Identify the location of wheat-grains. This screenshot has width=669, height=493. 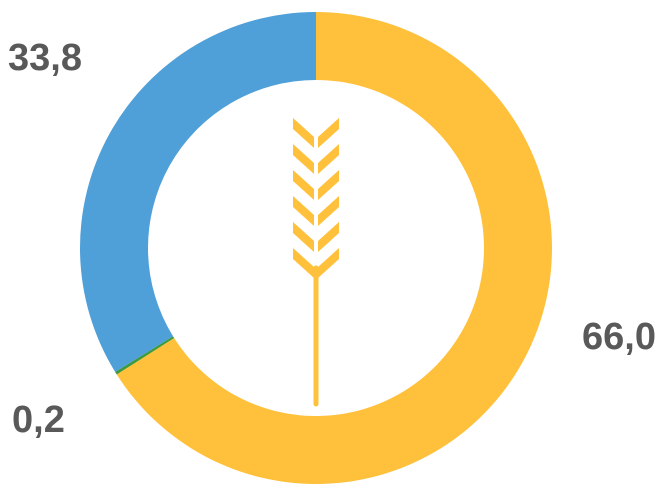
(316, 198).